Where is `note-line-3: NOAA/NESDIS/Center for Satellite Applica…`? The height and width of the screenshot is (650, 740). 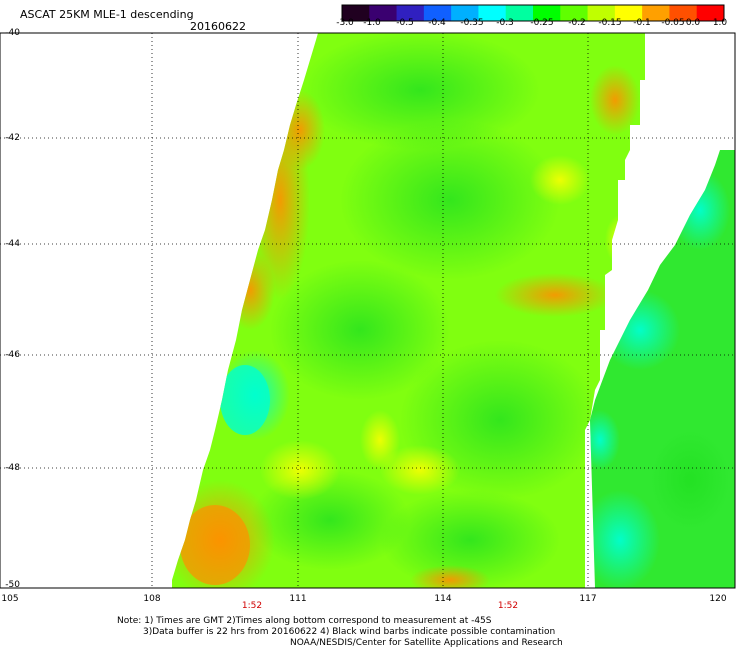
note-line-3: NOAA/NESDIS/Center for Satellite Applica… is located at coordinates (426, 643).